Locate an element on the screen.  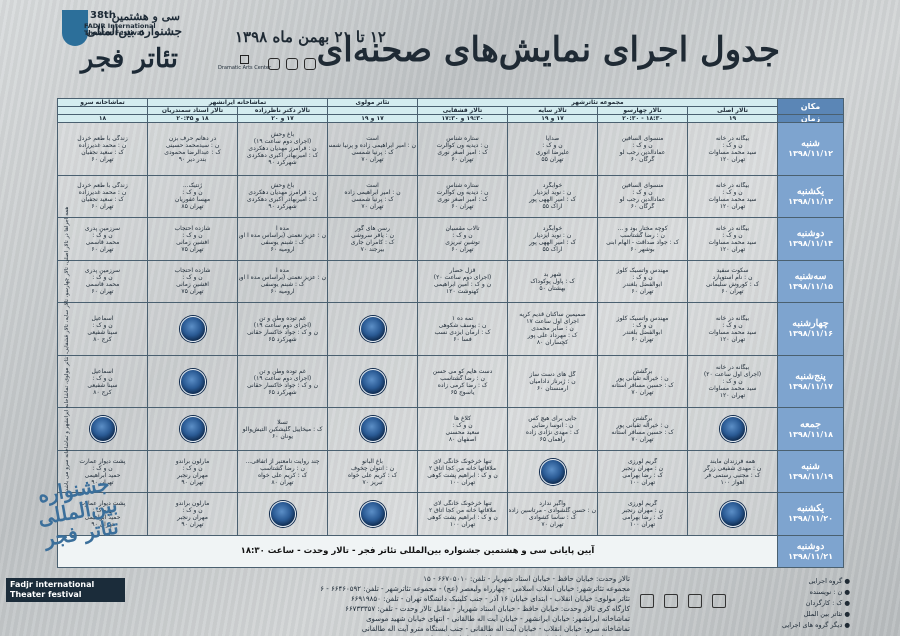
performance-title: ستاره شناس is located at coordinates (462, 186).